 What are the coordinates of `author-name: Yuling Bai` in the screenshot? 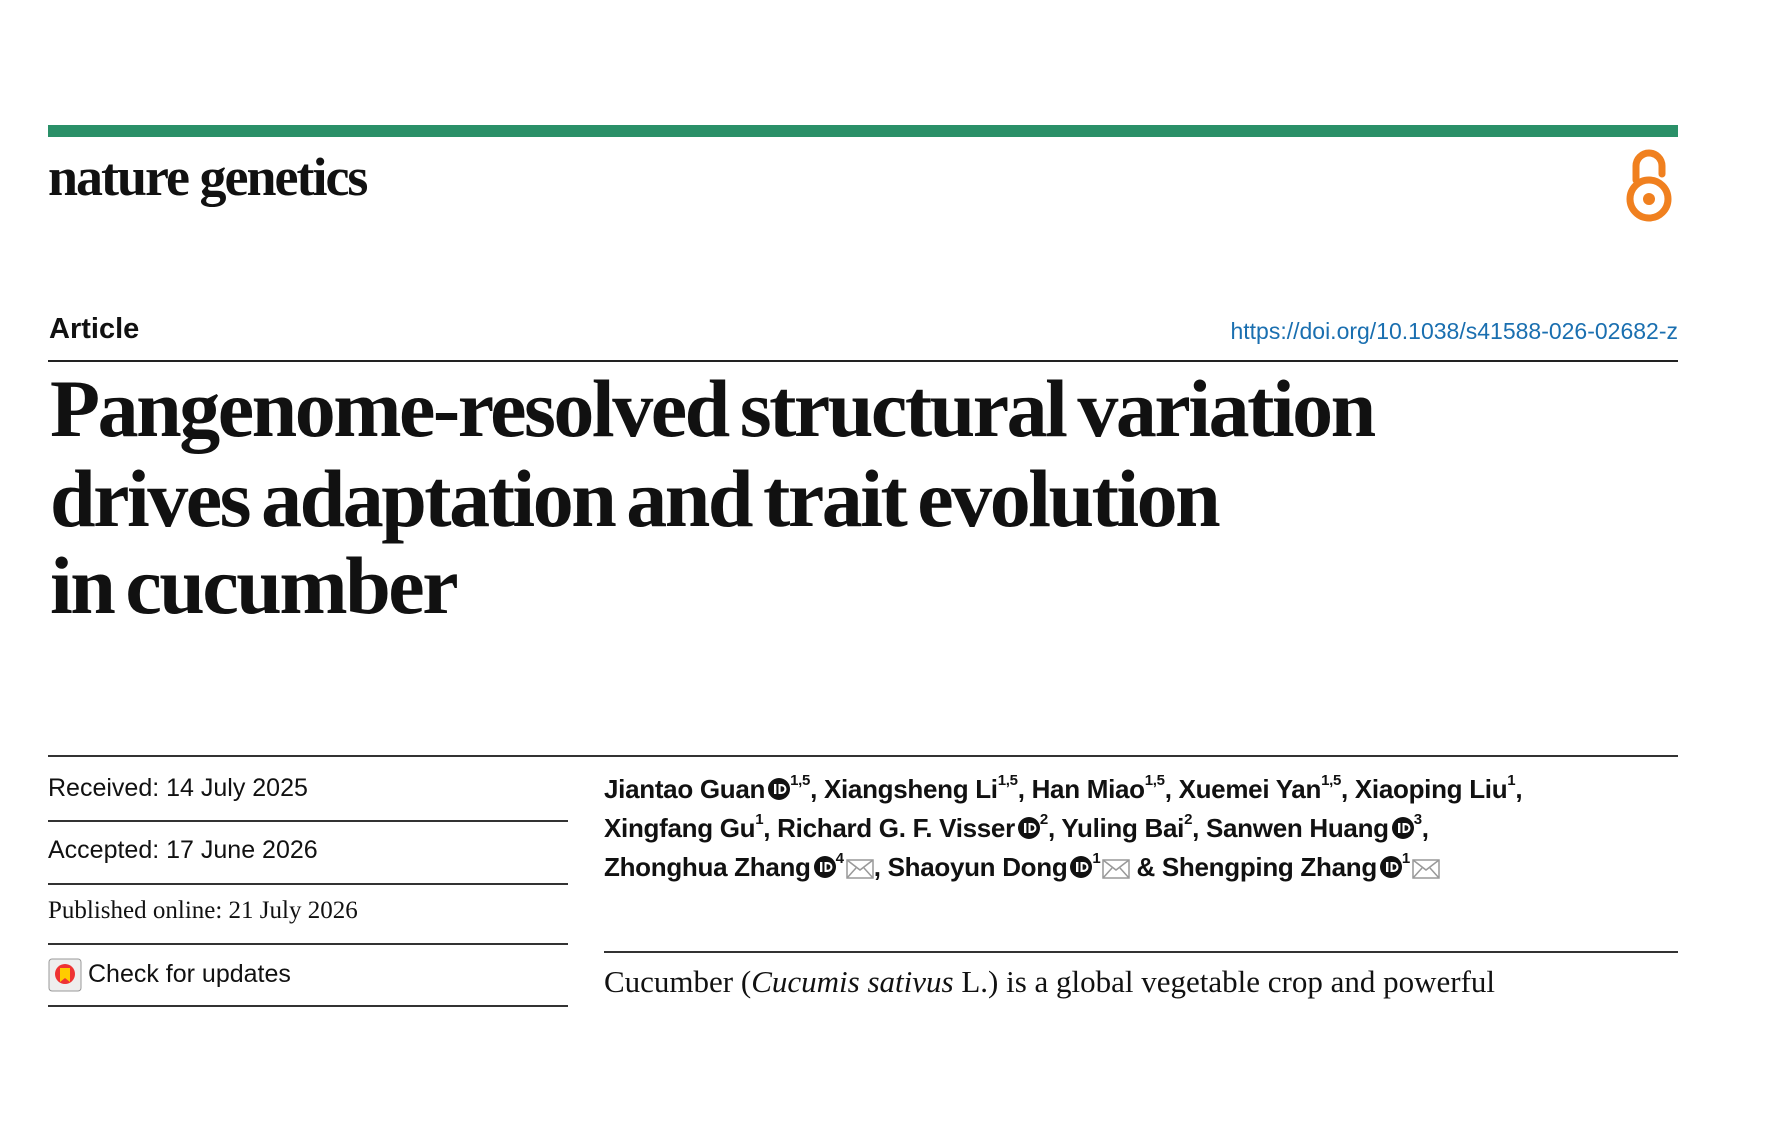 It's located at (1123, 828).